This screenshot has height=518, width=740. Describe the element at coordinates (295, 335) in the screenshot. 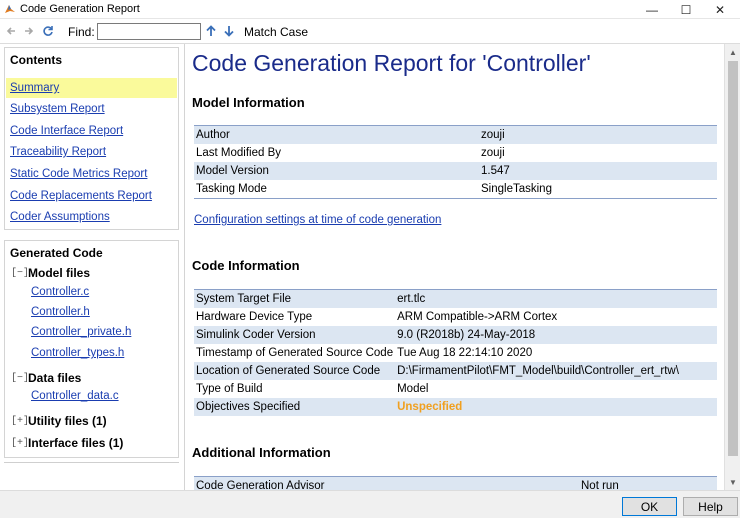

I see `row-label: Simulink Coder Version` at that location.